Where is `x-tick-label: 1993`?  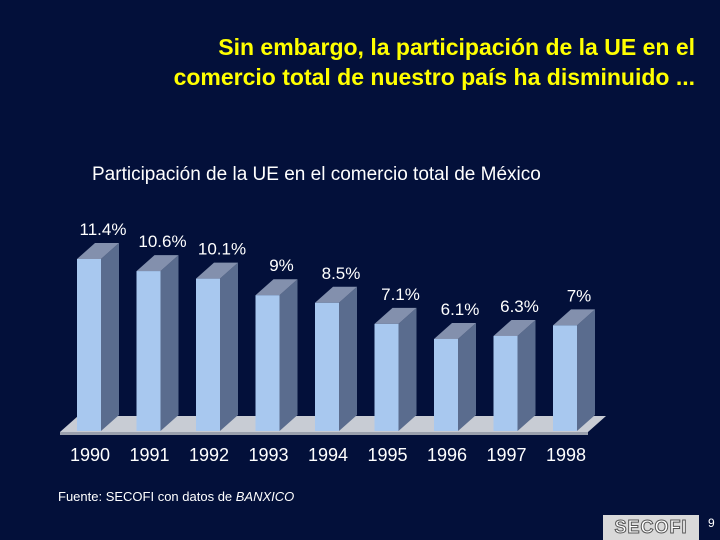
x-tick-label: 1993 is located at coordinates (268, 455).